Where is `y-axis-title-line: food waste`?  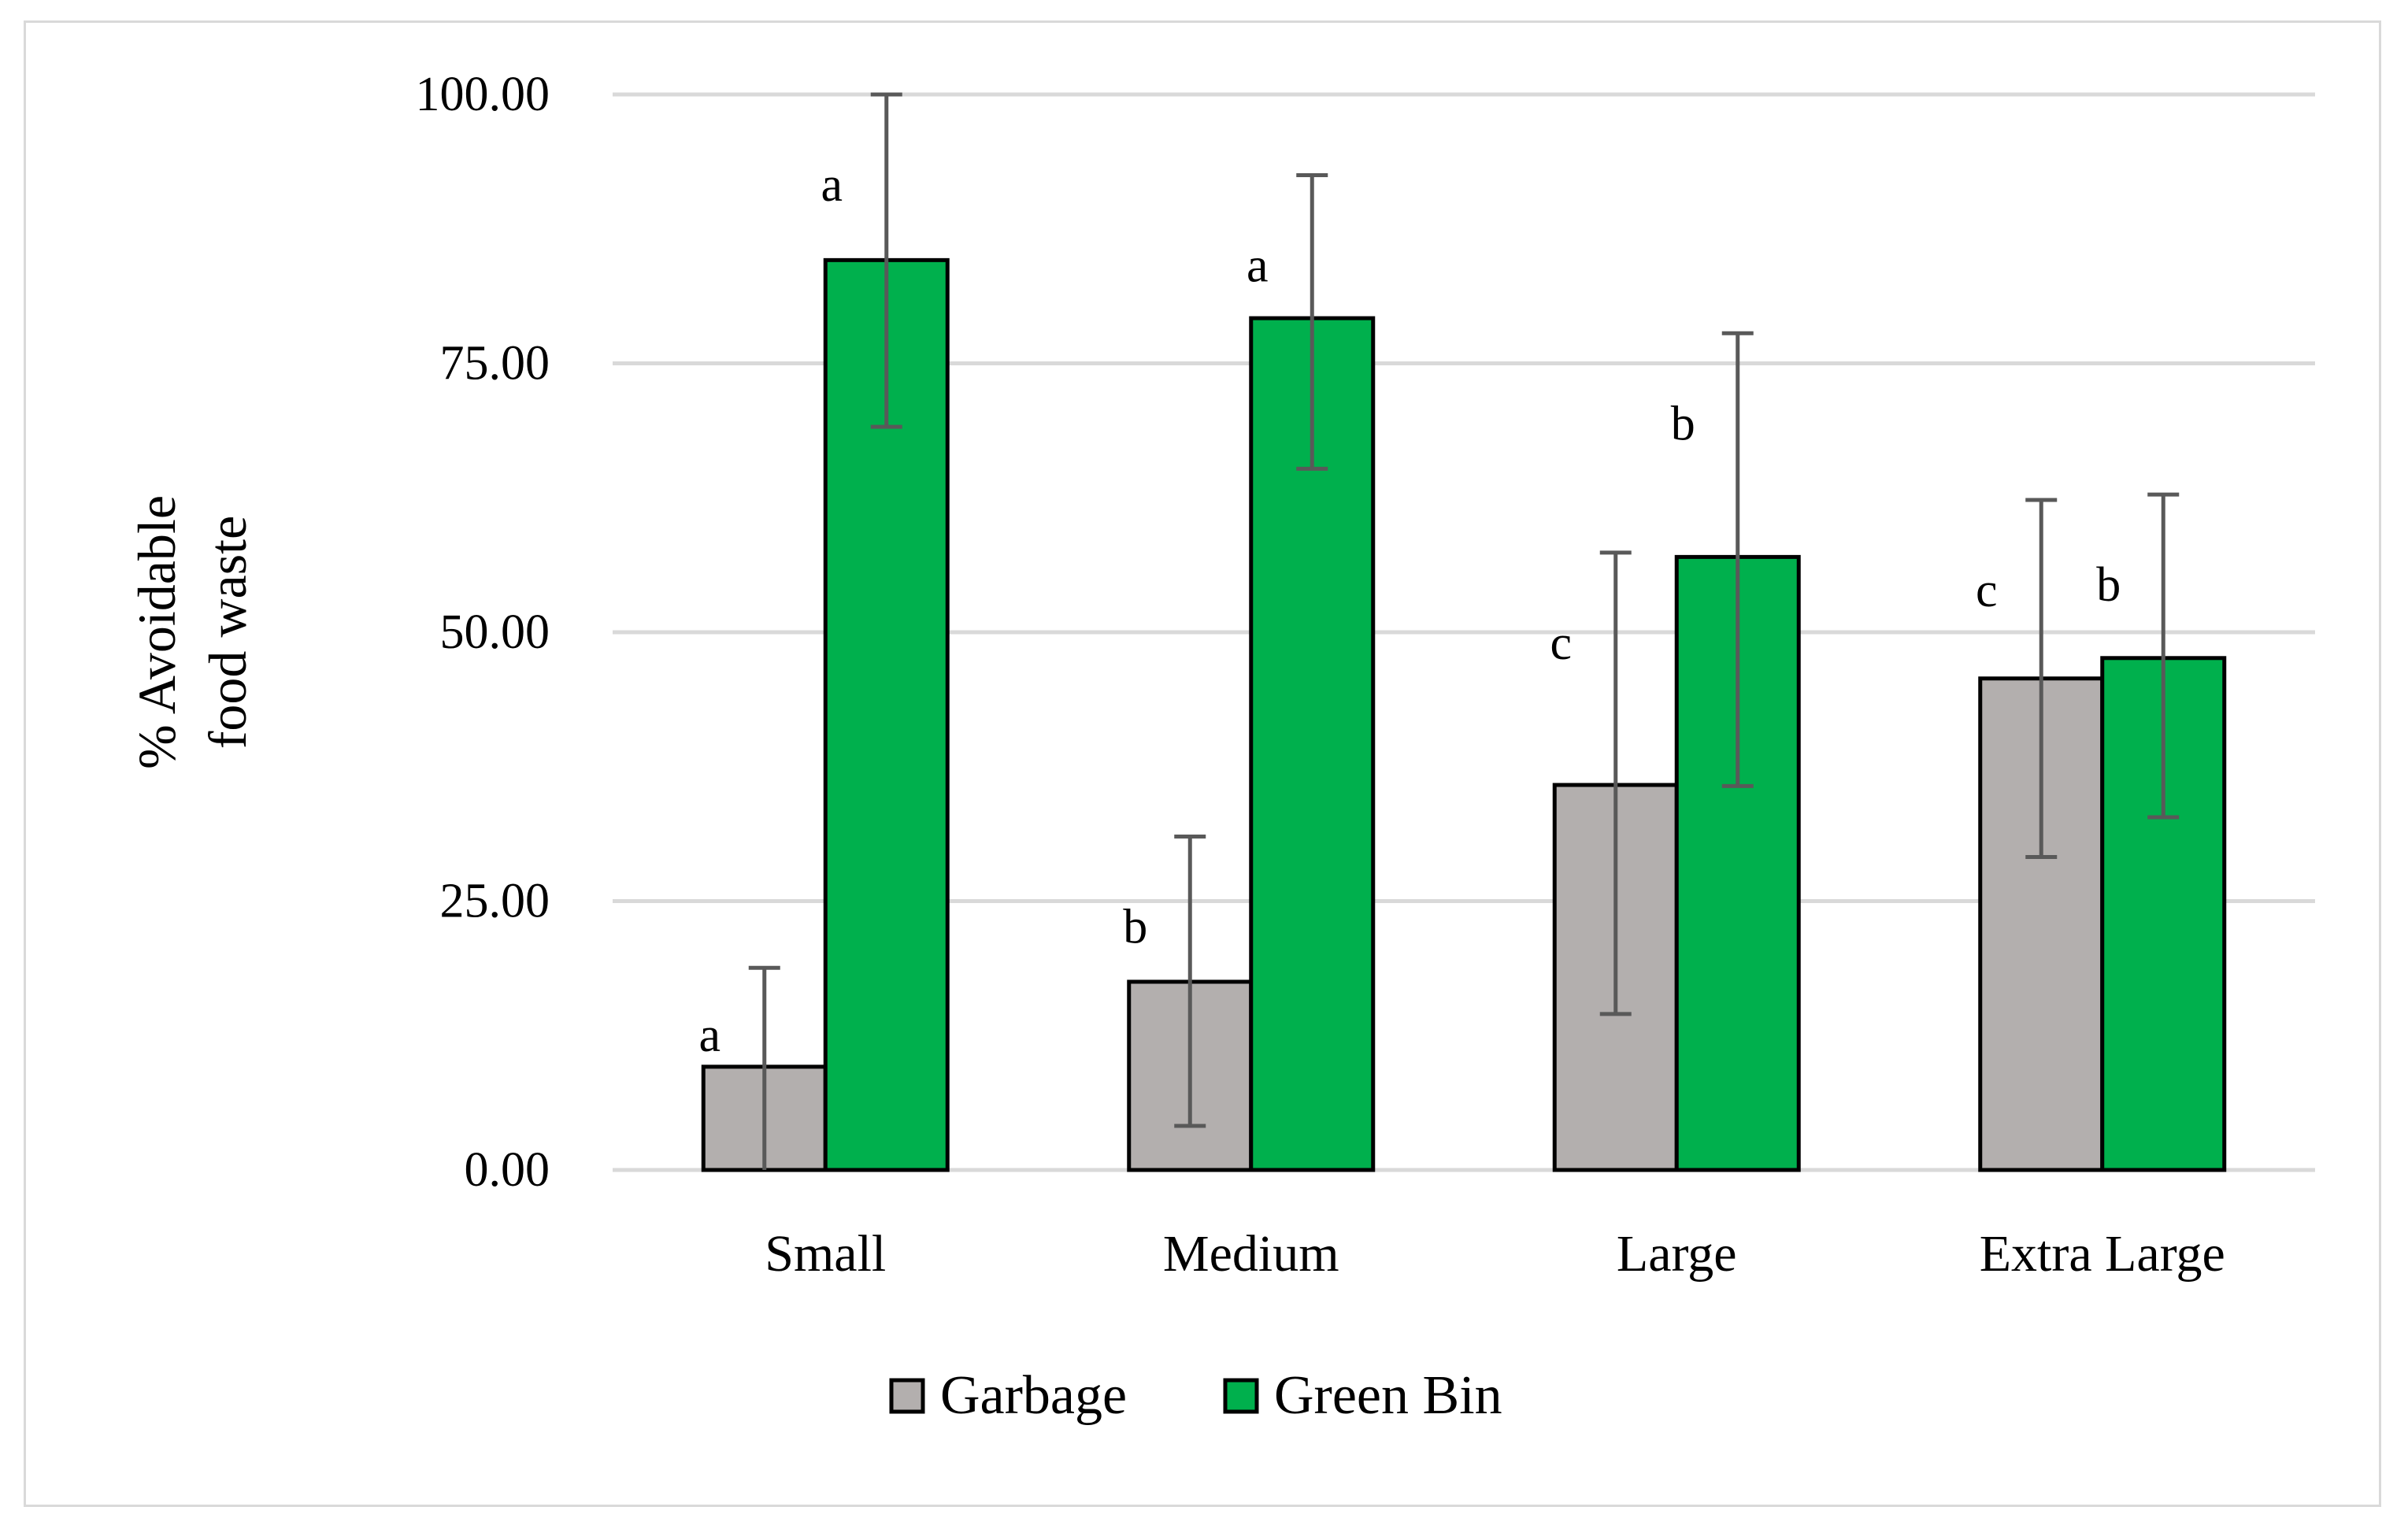 y-axis-title-line: food waste is located at coordinates (227, 632).